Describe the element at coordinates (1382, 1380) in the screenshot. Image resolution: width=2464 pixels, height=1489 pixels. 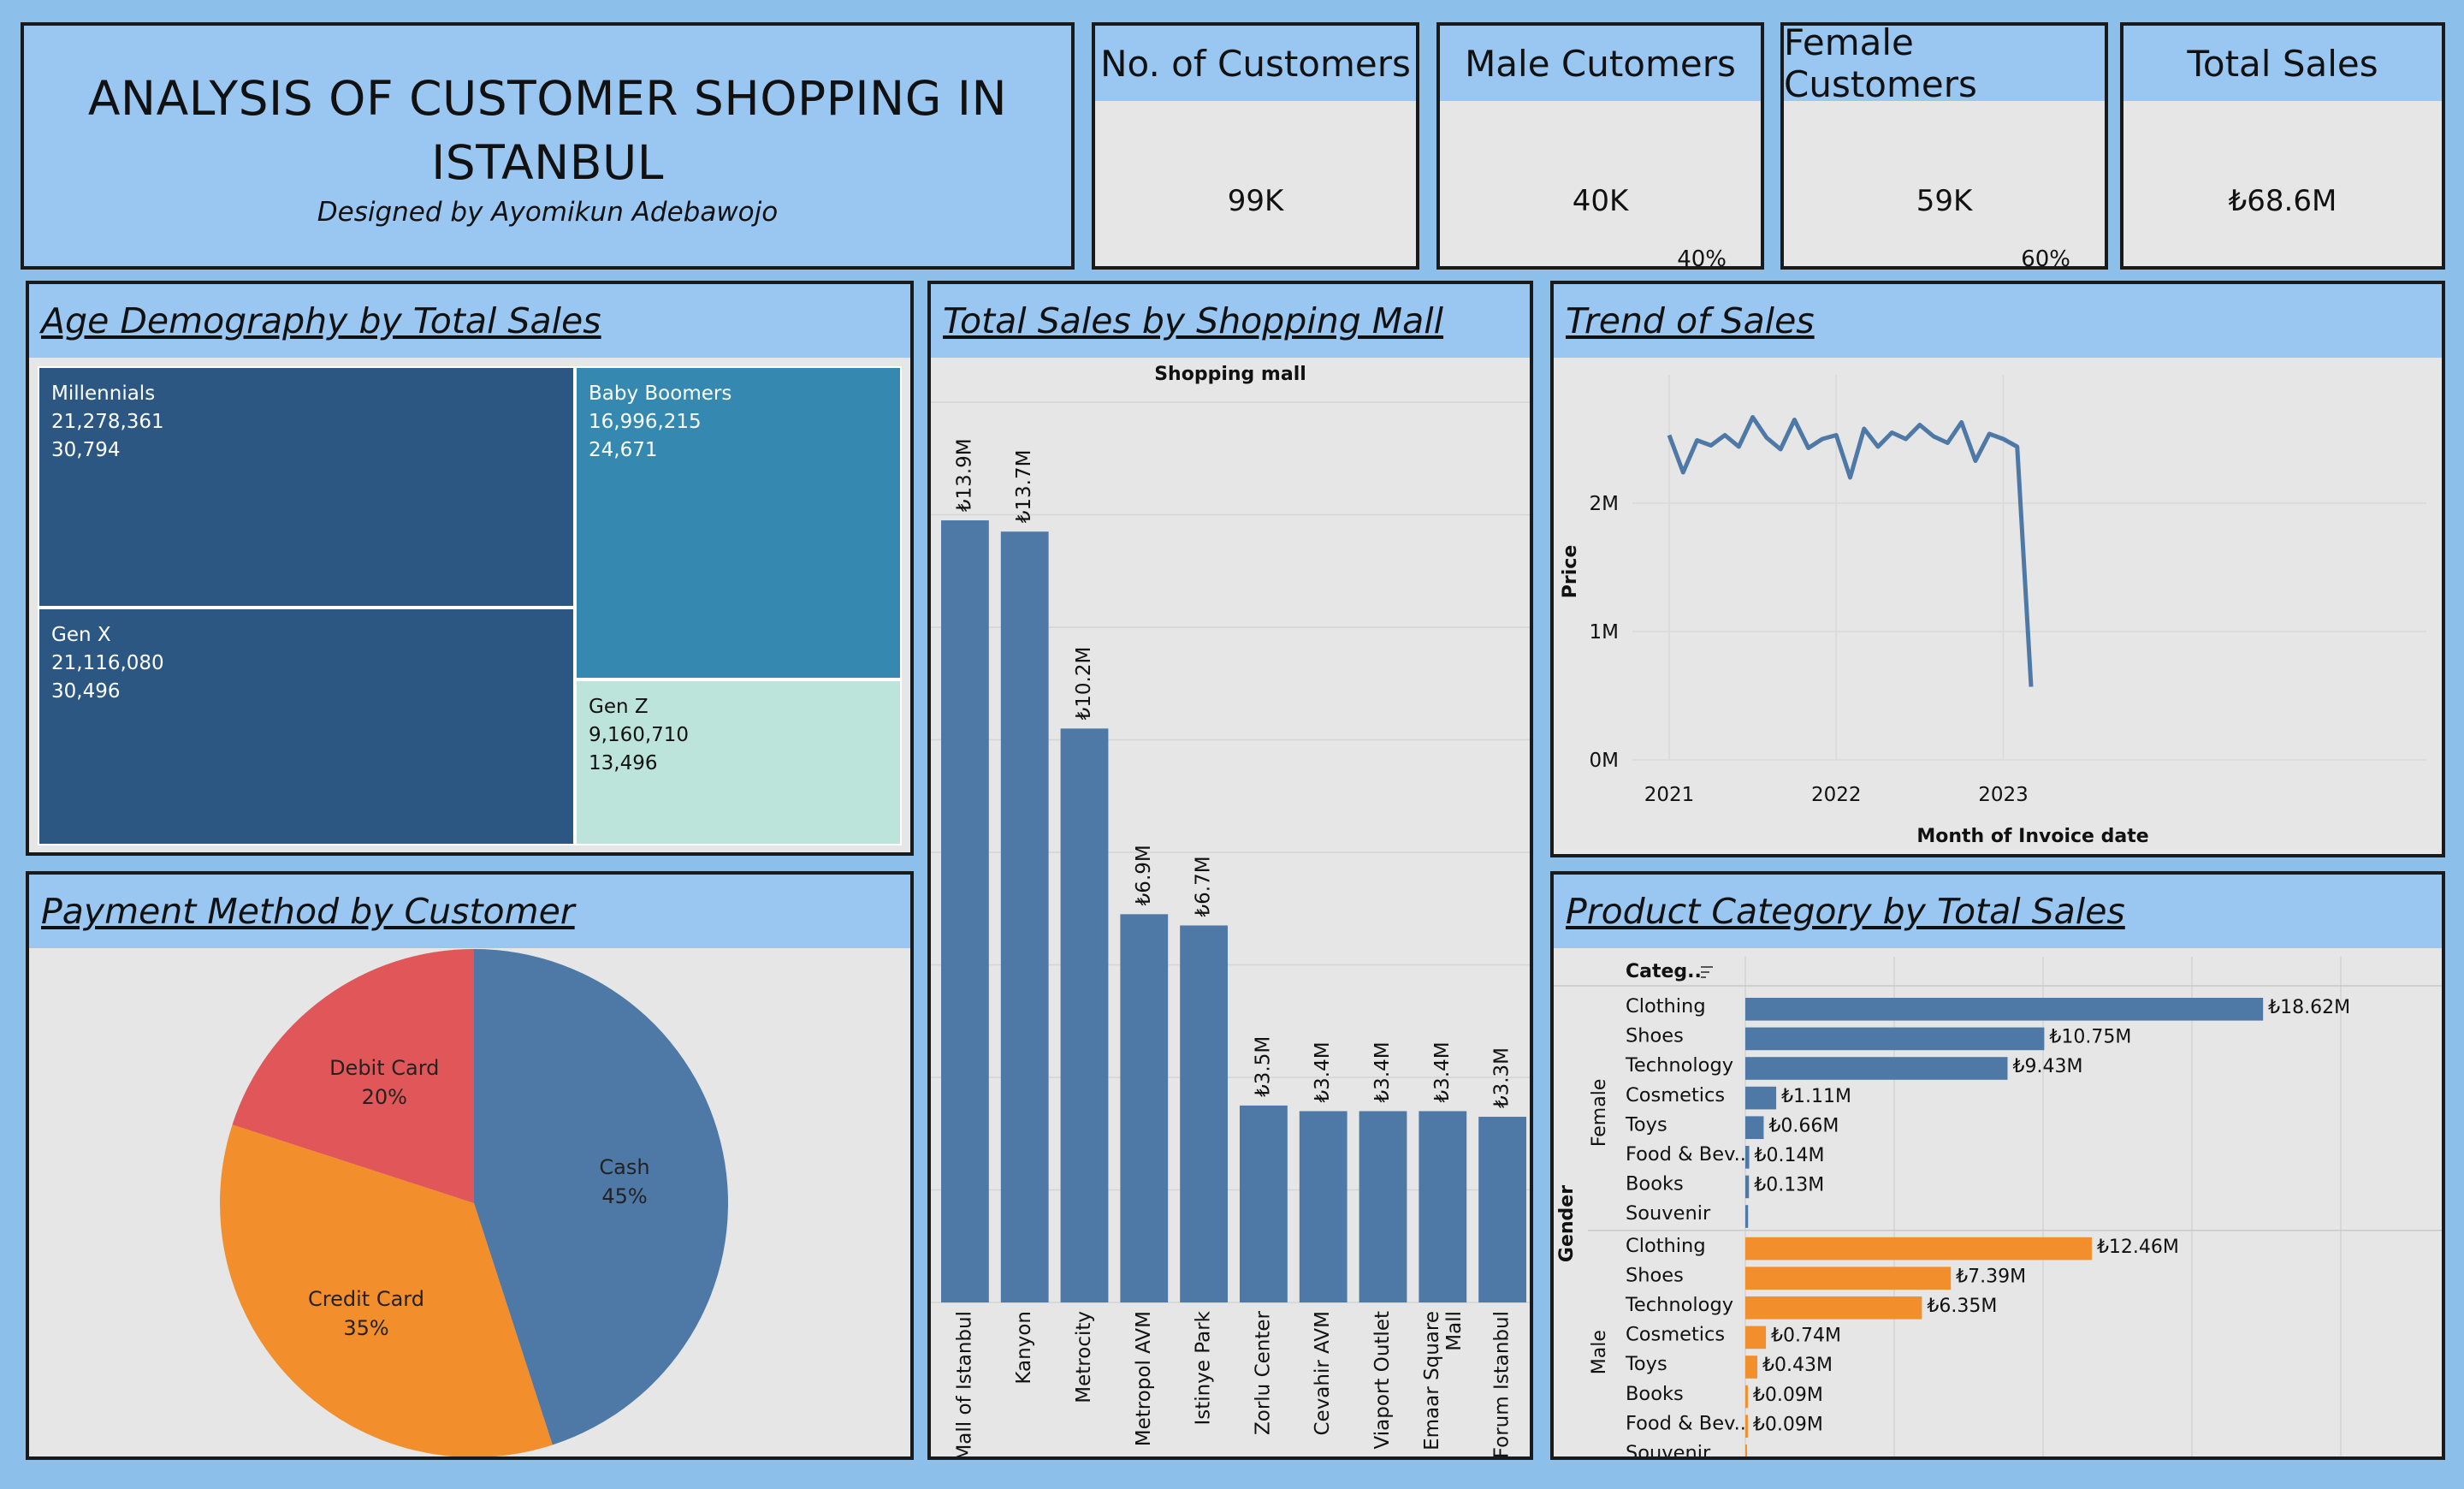
I see `mall-tick-label: Viaport Outlet` at that location.